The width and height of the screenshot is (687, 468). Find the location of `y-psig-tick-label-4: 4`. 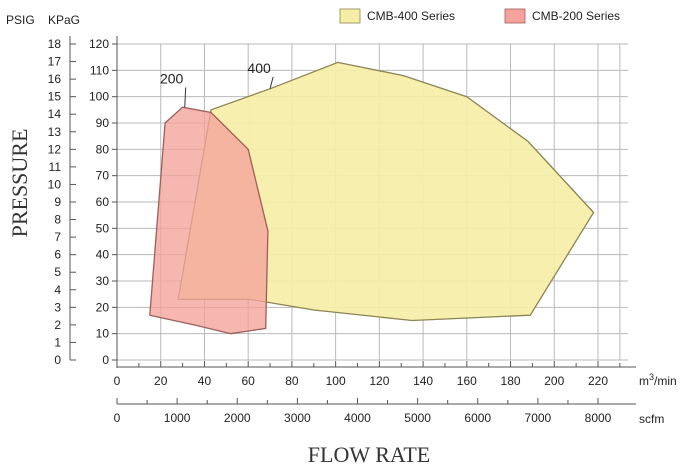

y-psig-tick-label-4: 4 is located at coordinates (57, 290).